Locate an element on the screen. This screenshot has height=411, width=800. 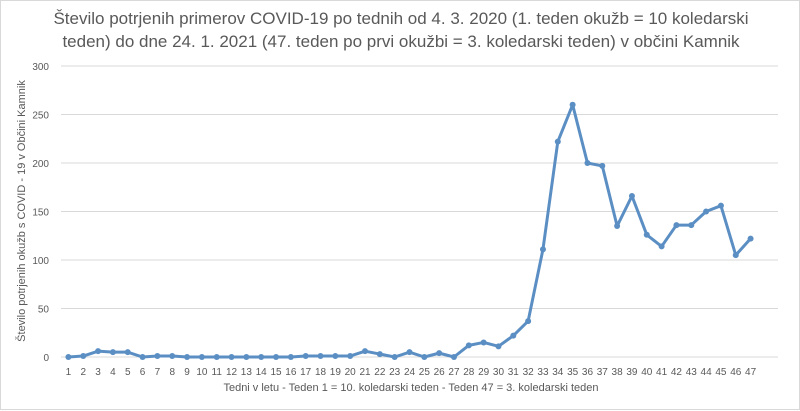
x-tick-label: 6 is located at coordinates (143, 372).